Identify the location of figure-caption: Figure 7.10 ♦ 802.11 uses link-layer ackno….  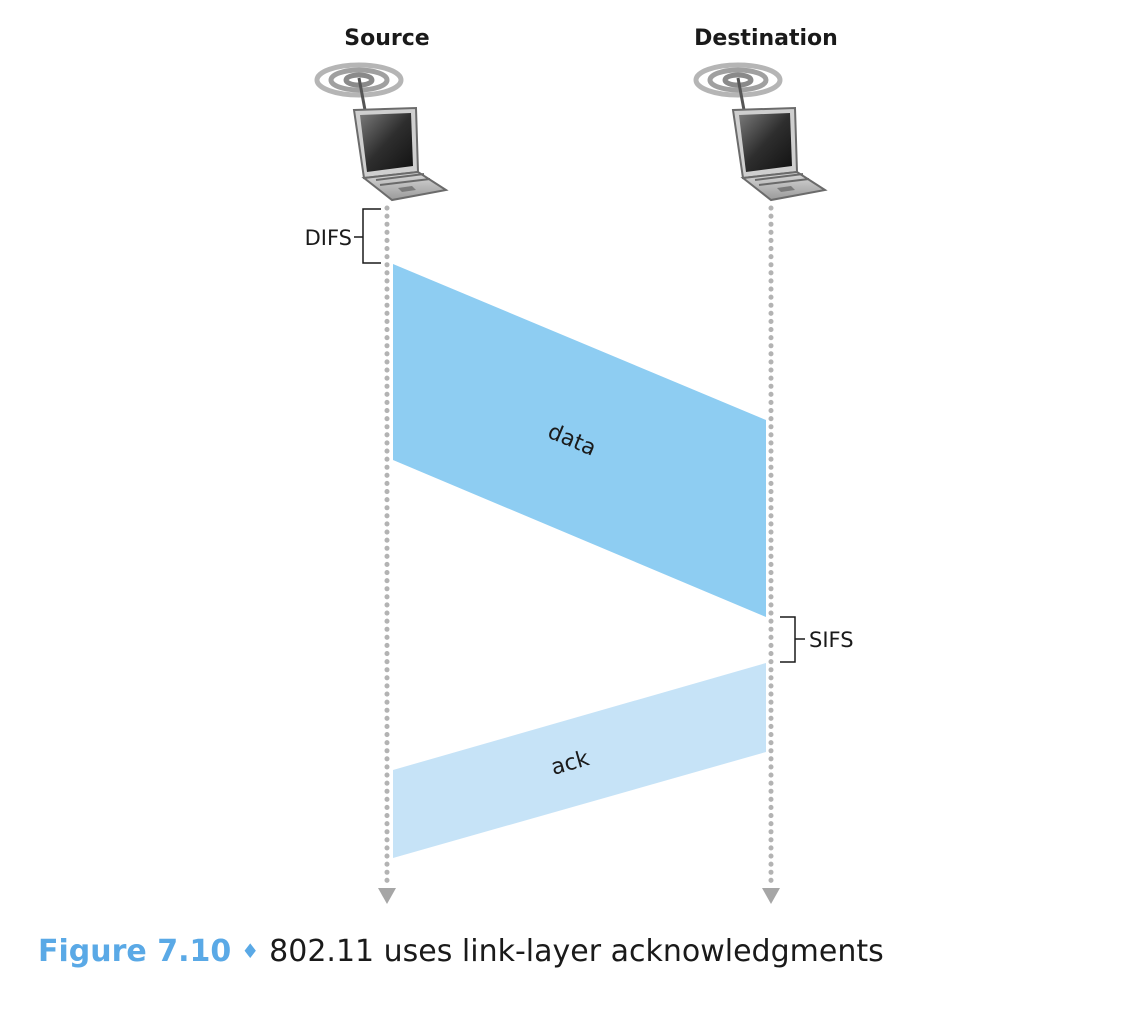
(461, 951).